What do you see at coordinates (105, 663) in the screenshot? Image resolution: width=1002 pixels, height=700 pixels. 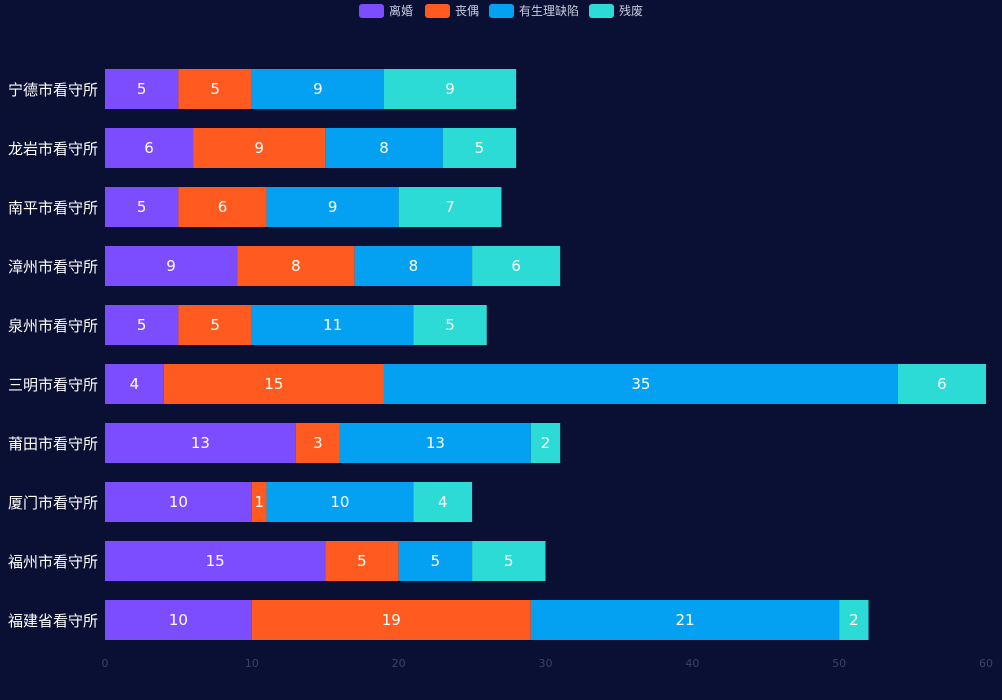 I see `x-tick-label: 0` at bounding box center [105, 663].